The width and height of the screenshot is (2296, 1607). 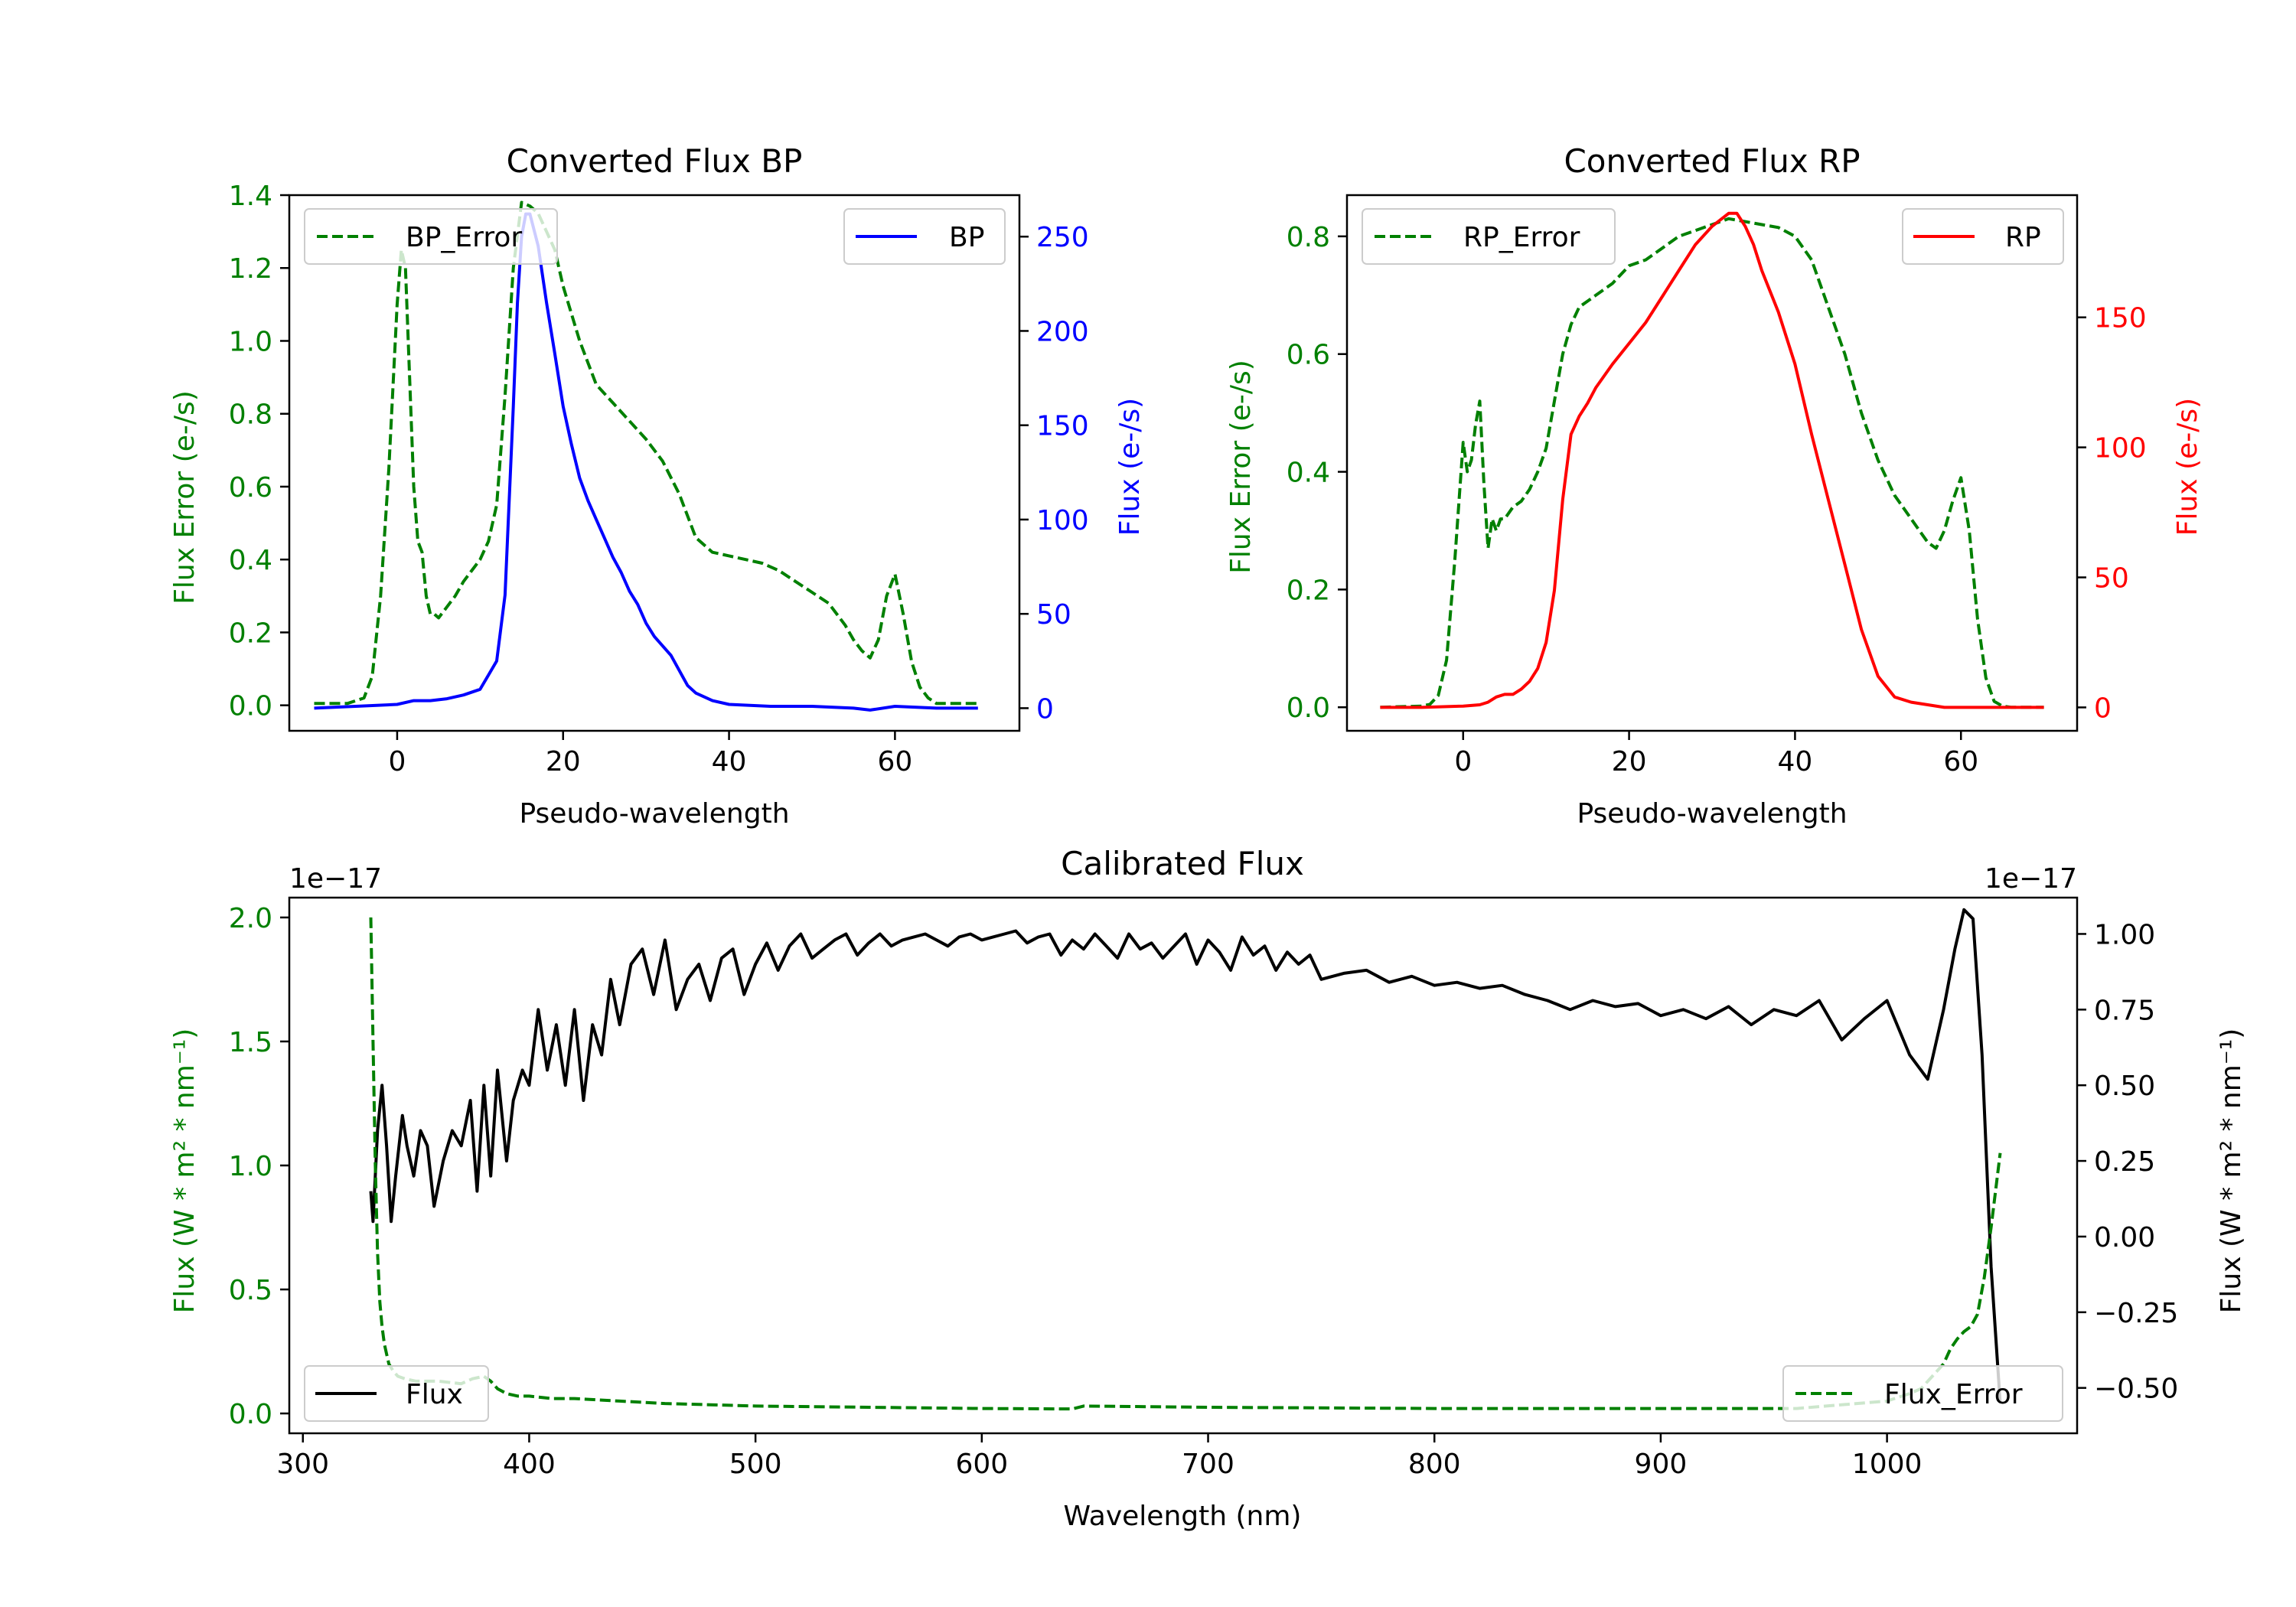 I want to click on rp-legend: RP, so click(x=1983, y=237).